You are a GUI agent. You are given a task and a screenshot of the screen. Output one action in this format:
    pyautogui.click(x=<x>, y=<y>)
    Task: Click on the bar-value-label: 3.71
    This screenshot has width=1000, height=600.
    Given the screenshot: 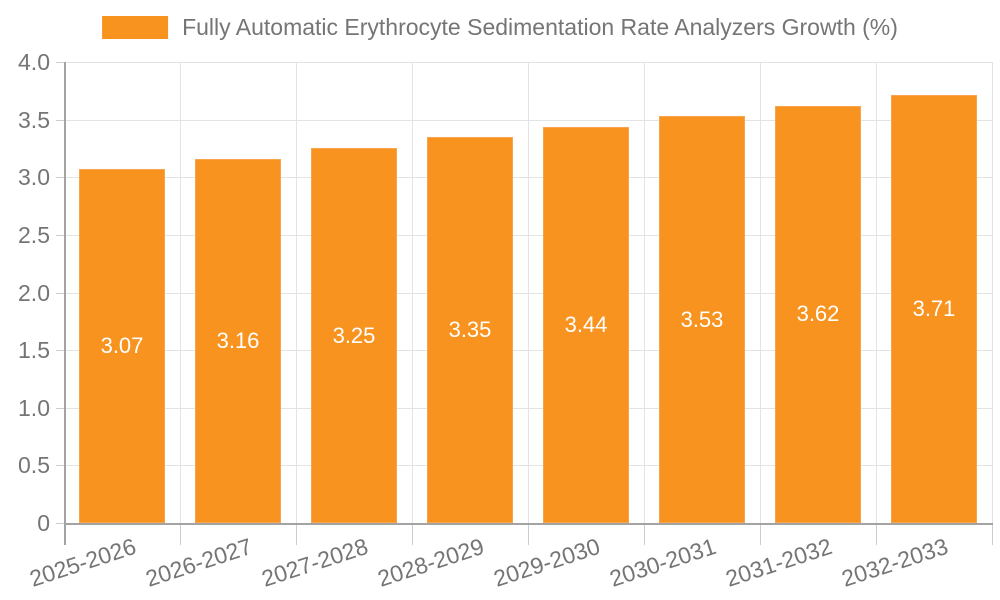 What is the action you would take?
    pyautogui.click(x=934, y=308)
    